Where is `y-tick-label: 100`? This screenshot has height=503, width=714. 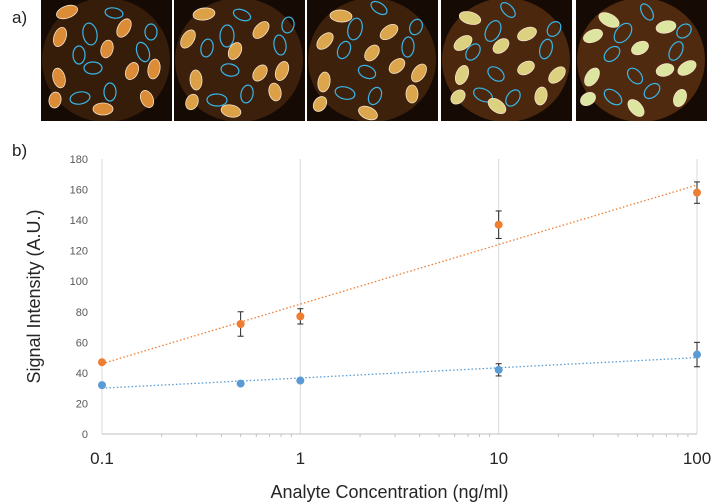 y-tick-label: 100 is located at coordinates (79, 282).